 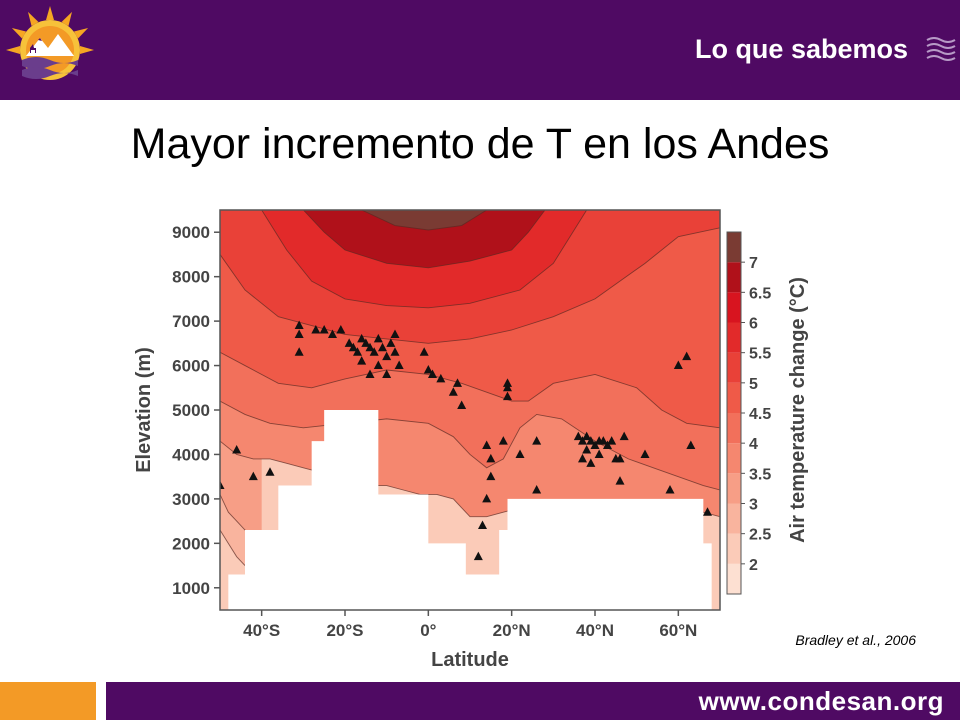 I want to click on footer-bar: www.condesan.org, so click(x=533, y=701).